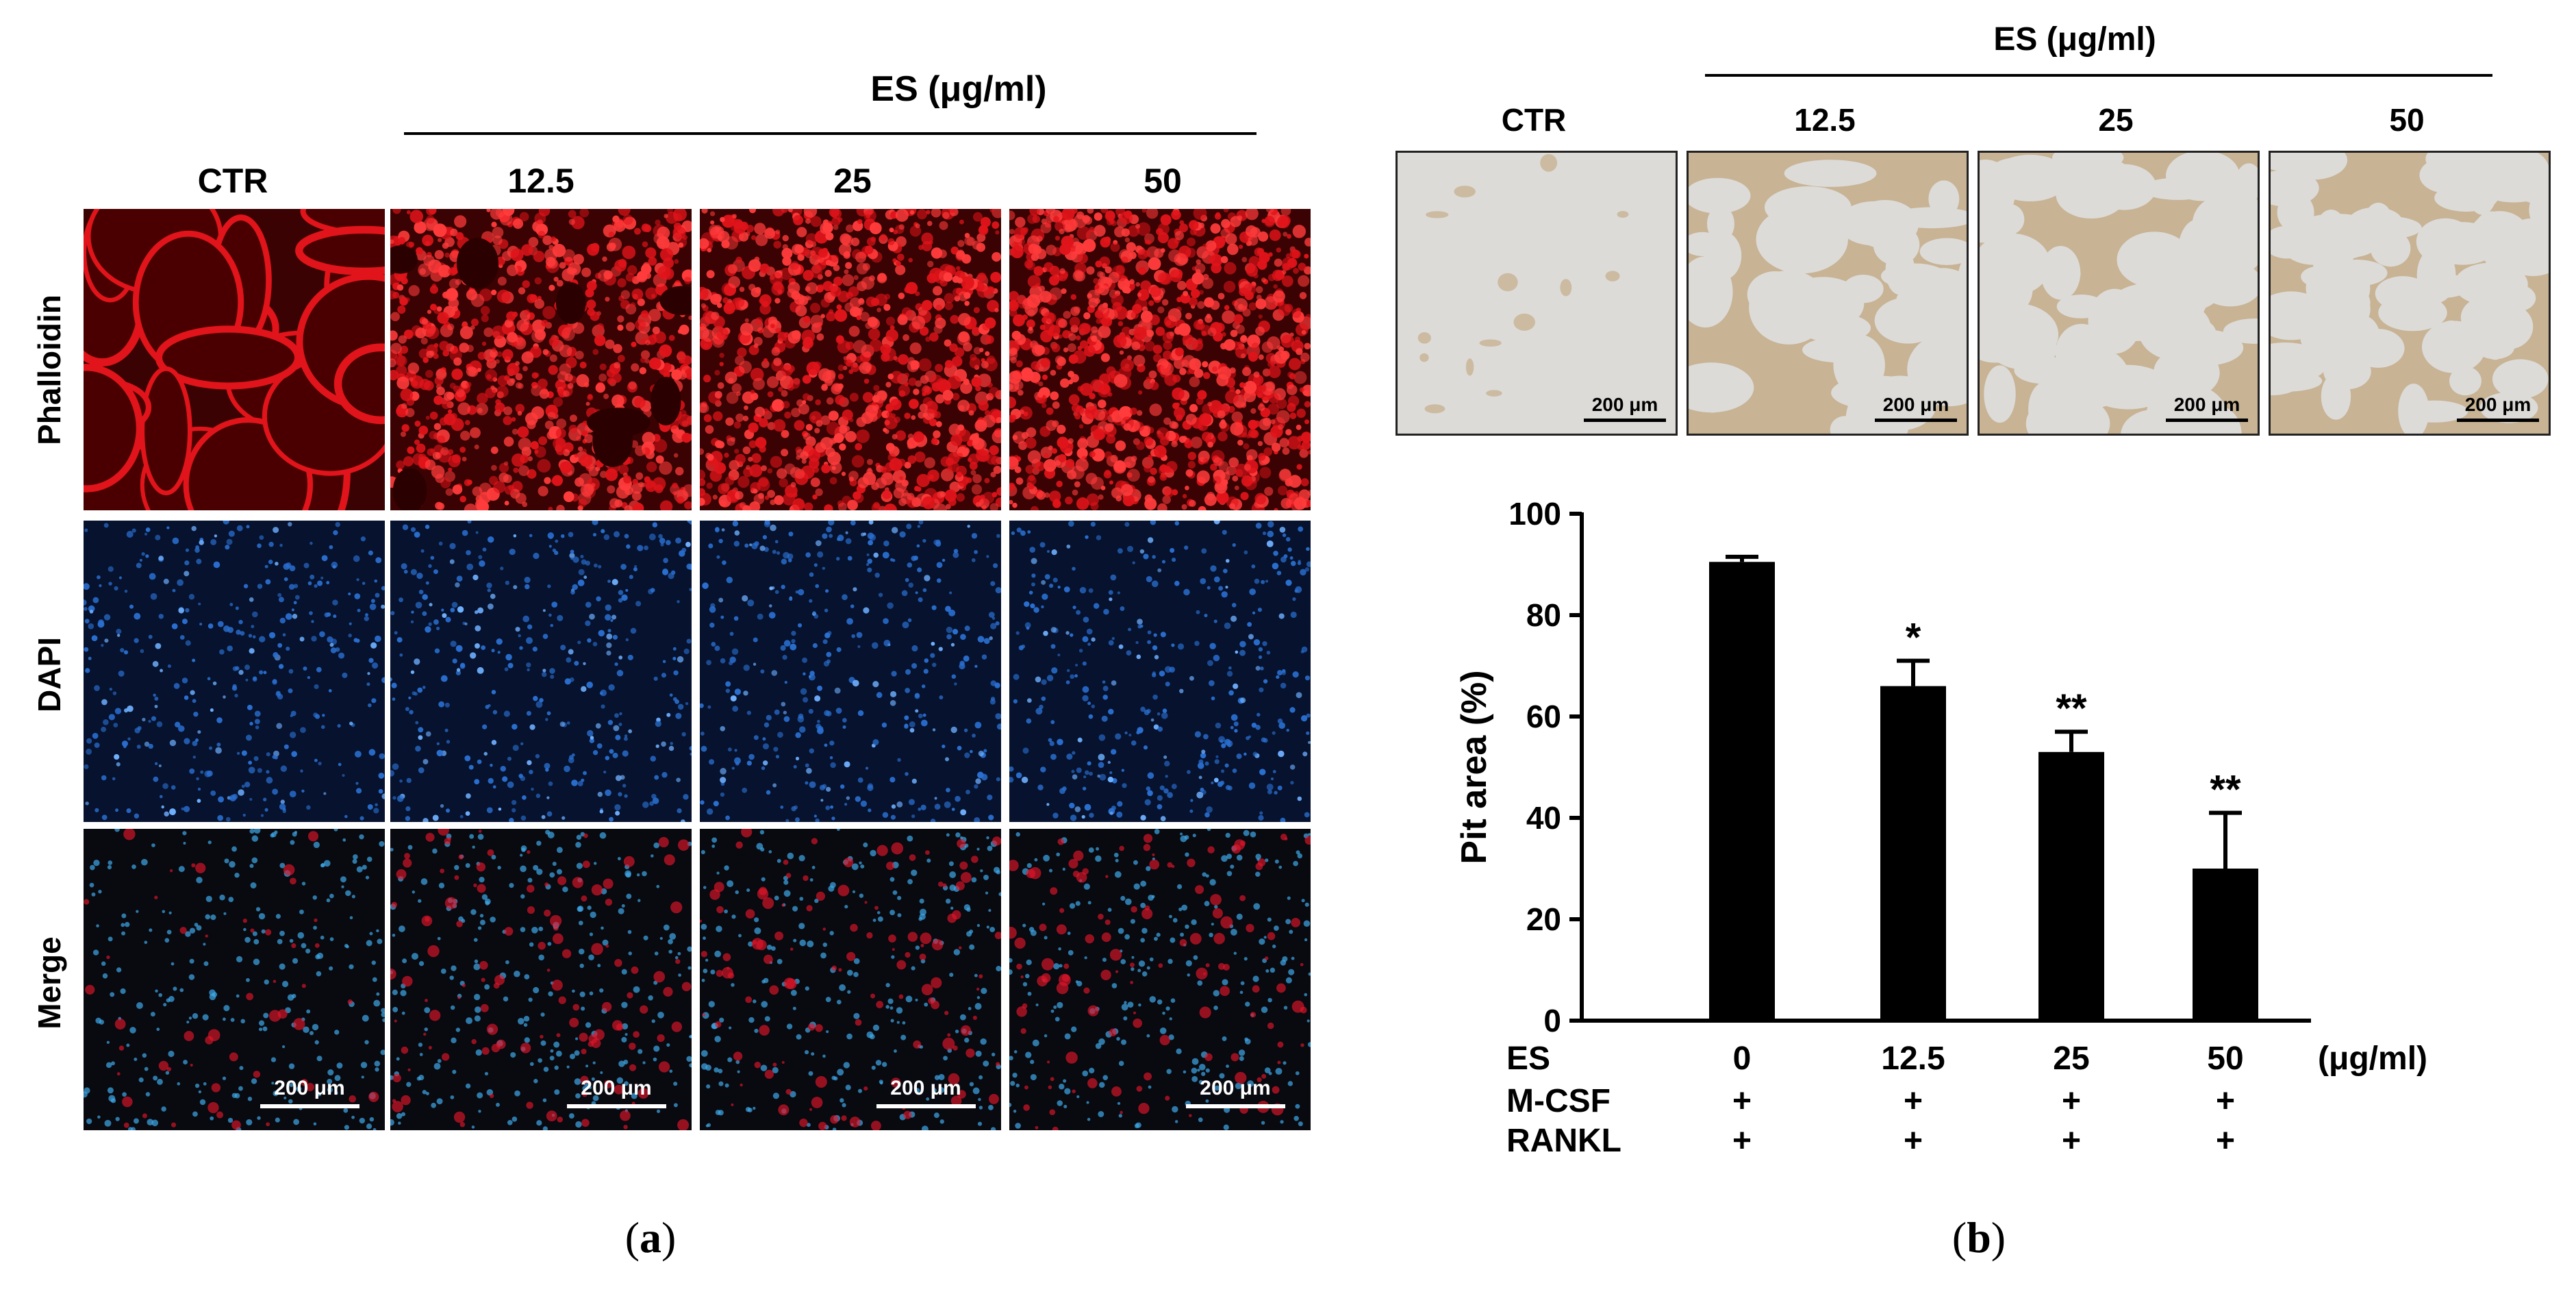 This screenshot has height=1296, width=2576. Describe the element at coordinates (2407, 120) in the screenshot. I see `panel-b-col-50: 50` at that location.